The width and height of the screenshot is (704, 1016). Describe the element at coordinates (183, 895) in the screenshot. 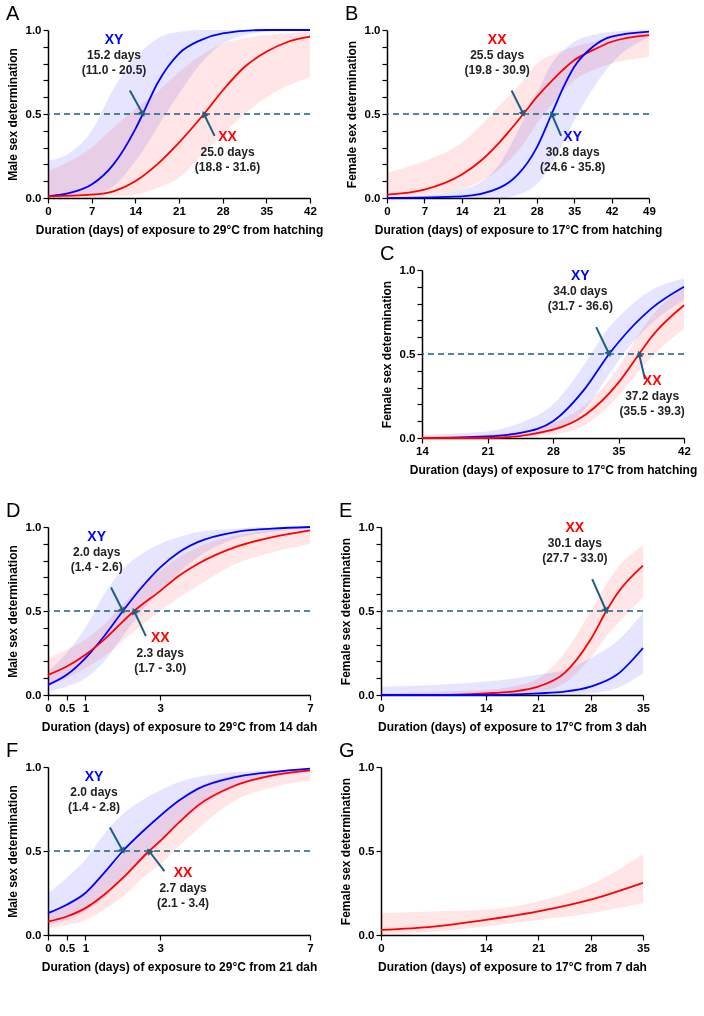

I see `annotation: 2.7 days (2.1 - 3.4)` at that location.